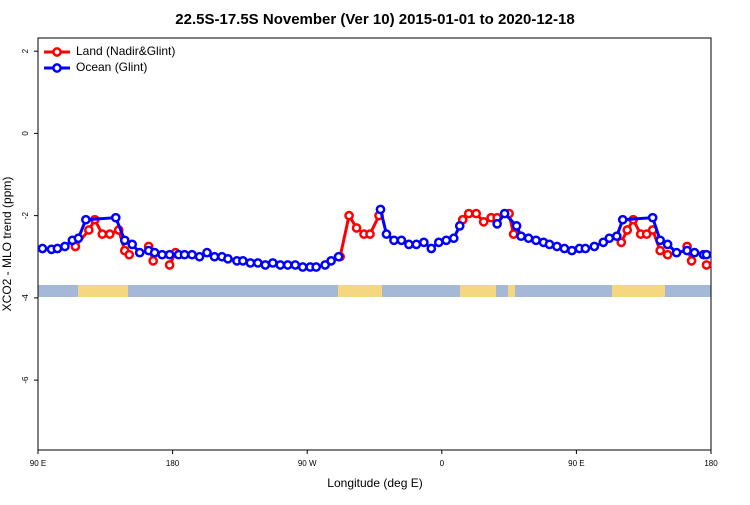  I want to click on legend-label: Ocean (Glint), so click(111, 67).